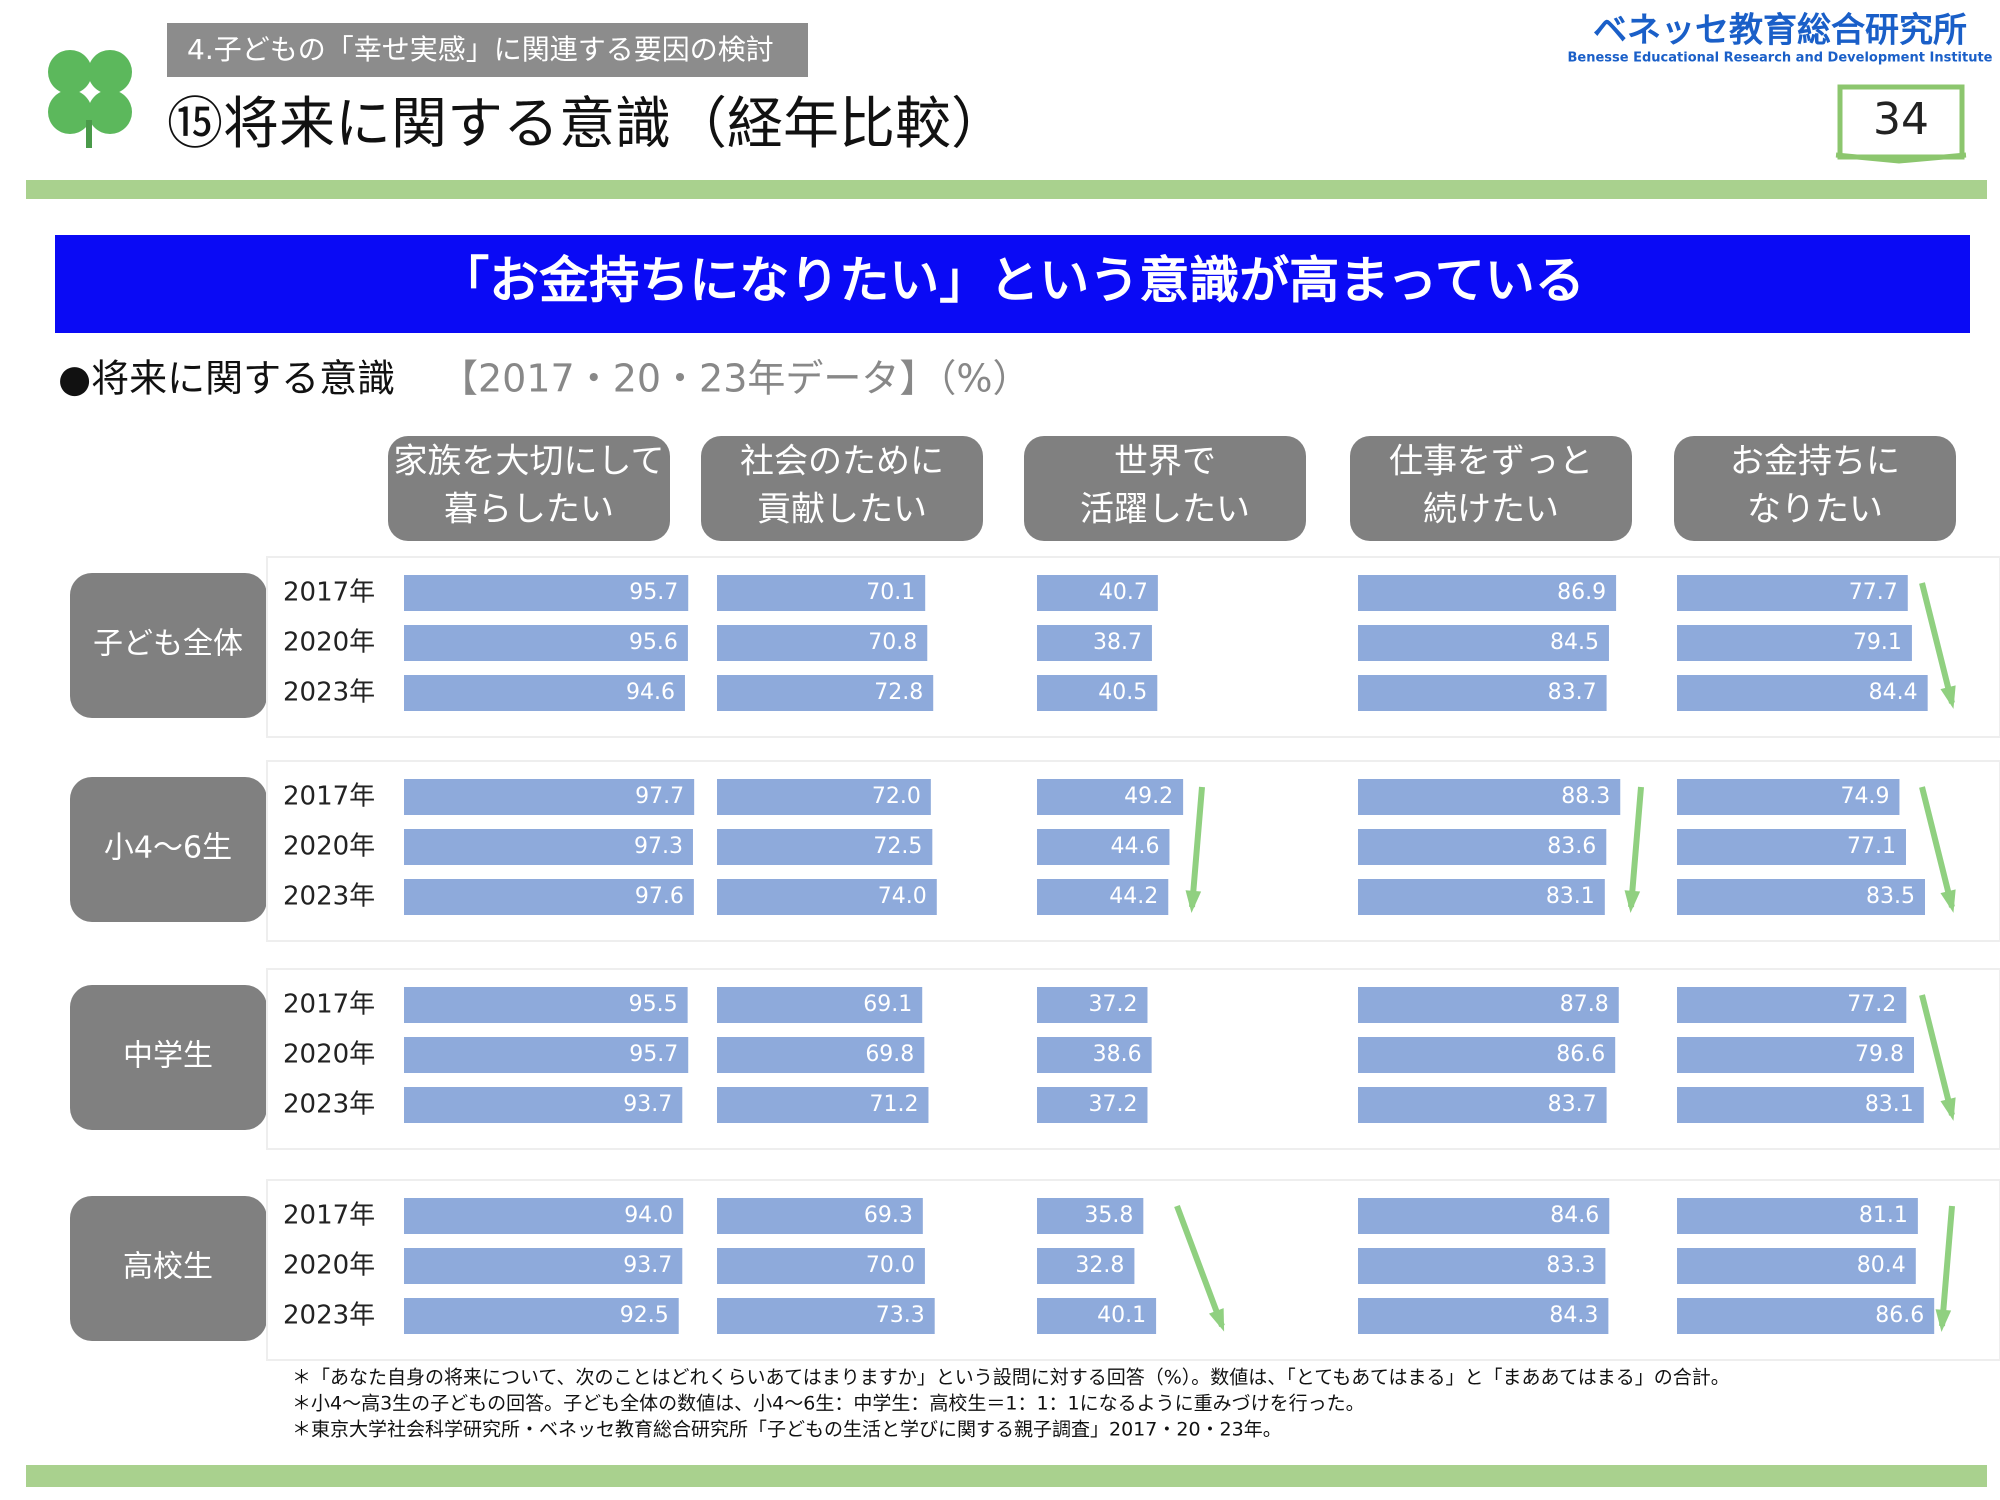 The height and width of the screenshot is (1500, 2000). Describe the element at coordinates (644, 1315) in the screenshot. I see `value-label: 92.5` at that location.